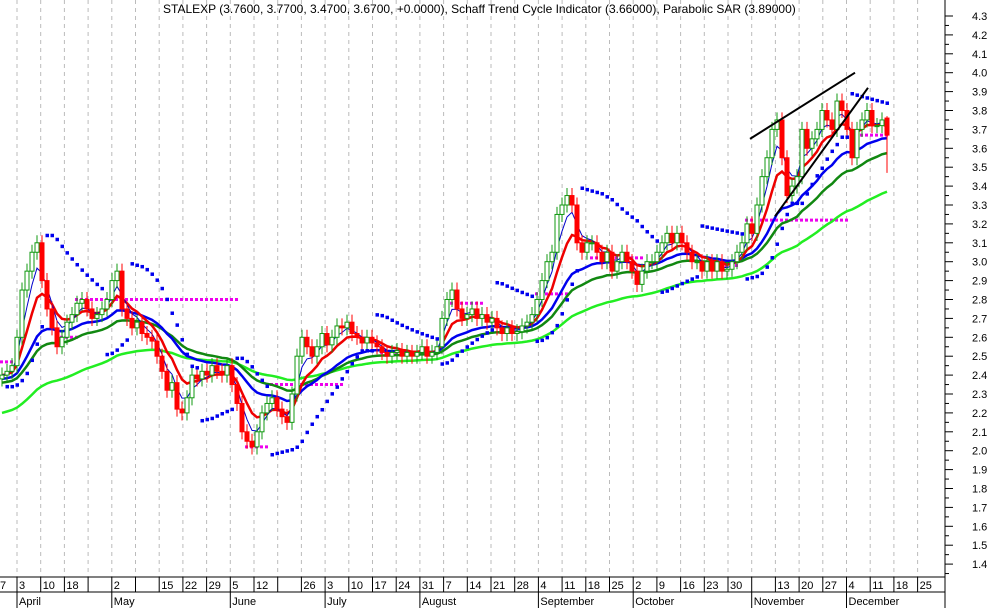 This screenshot has width=994, height=608. What do you see at coordinates (779, 602) in the screenshot?
I see `month-label: November` at bounding box center [779, 602].